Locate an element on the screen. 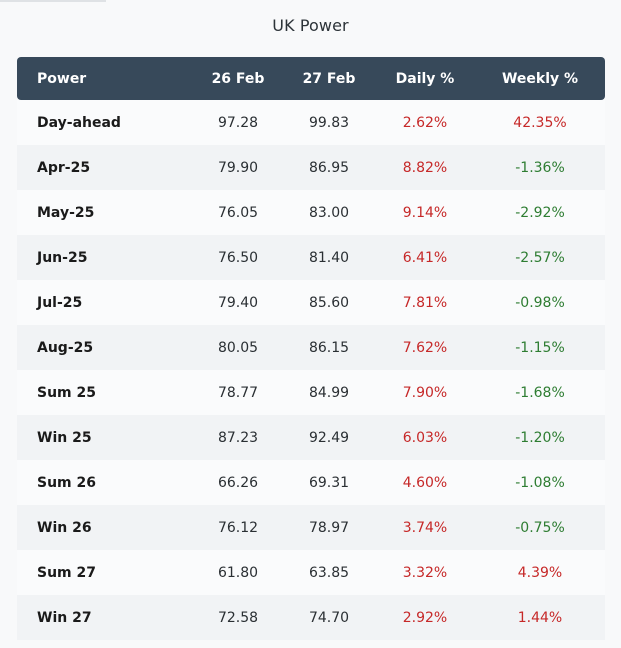 The image size is (621, 648). table-row: Apr-25 79.90 86.95 8.82% -1.36% is located at coordinates (311, 167).